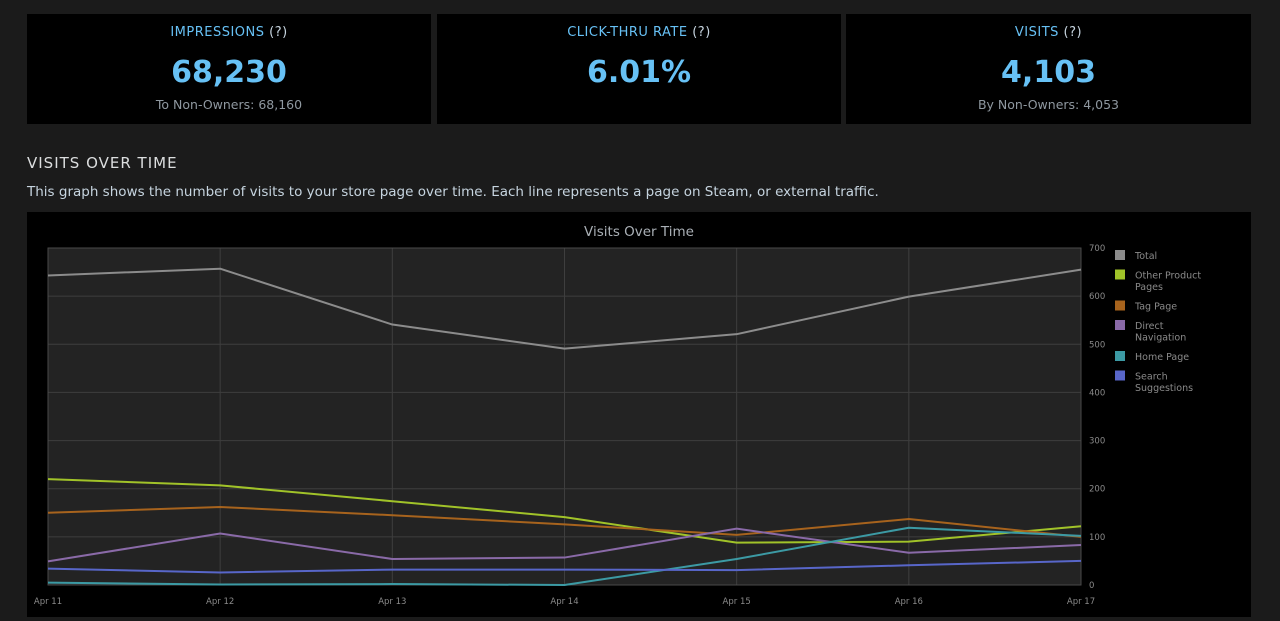 The height and width of the screenshot is (621, 1280). I want to click on impressions-label: IMPRESSIONS (?), so click(229, 32).